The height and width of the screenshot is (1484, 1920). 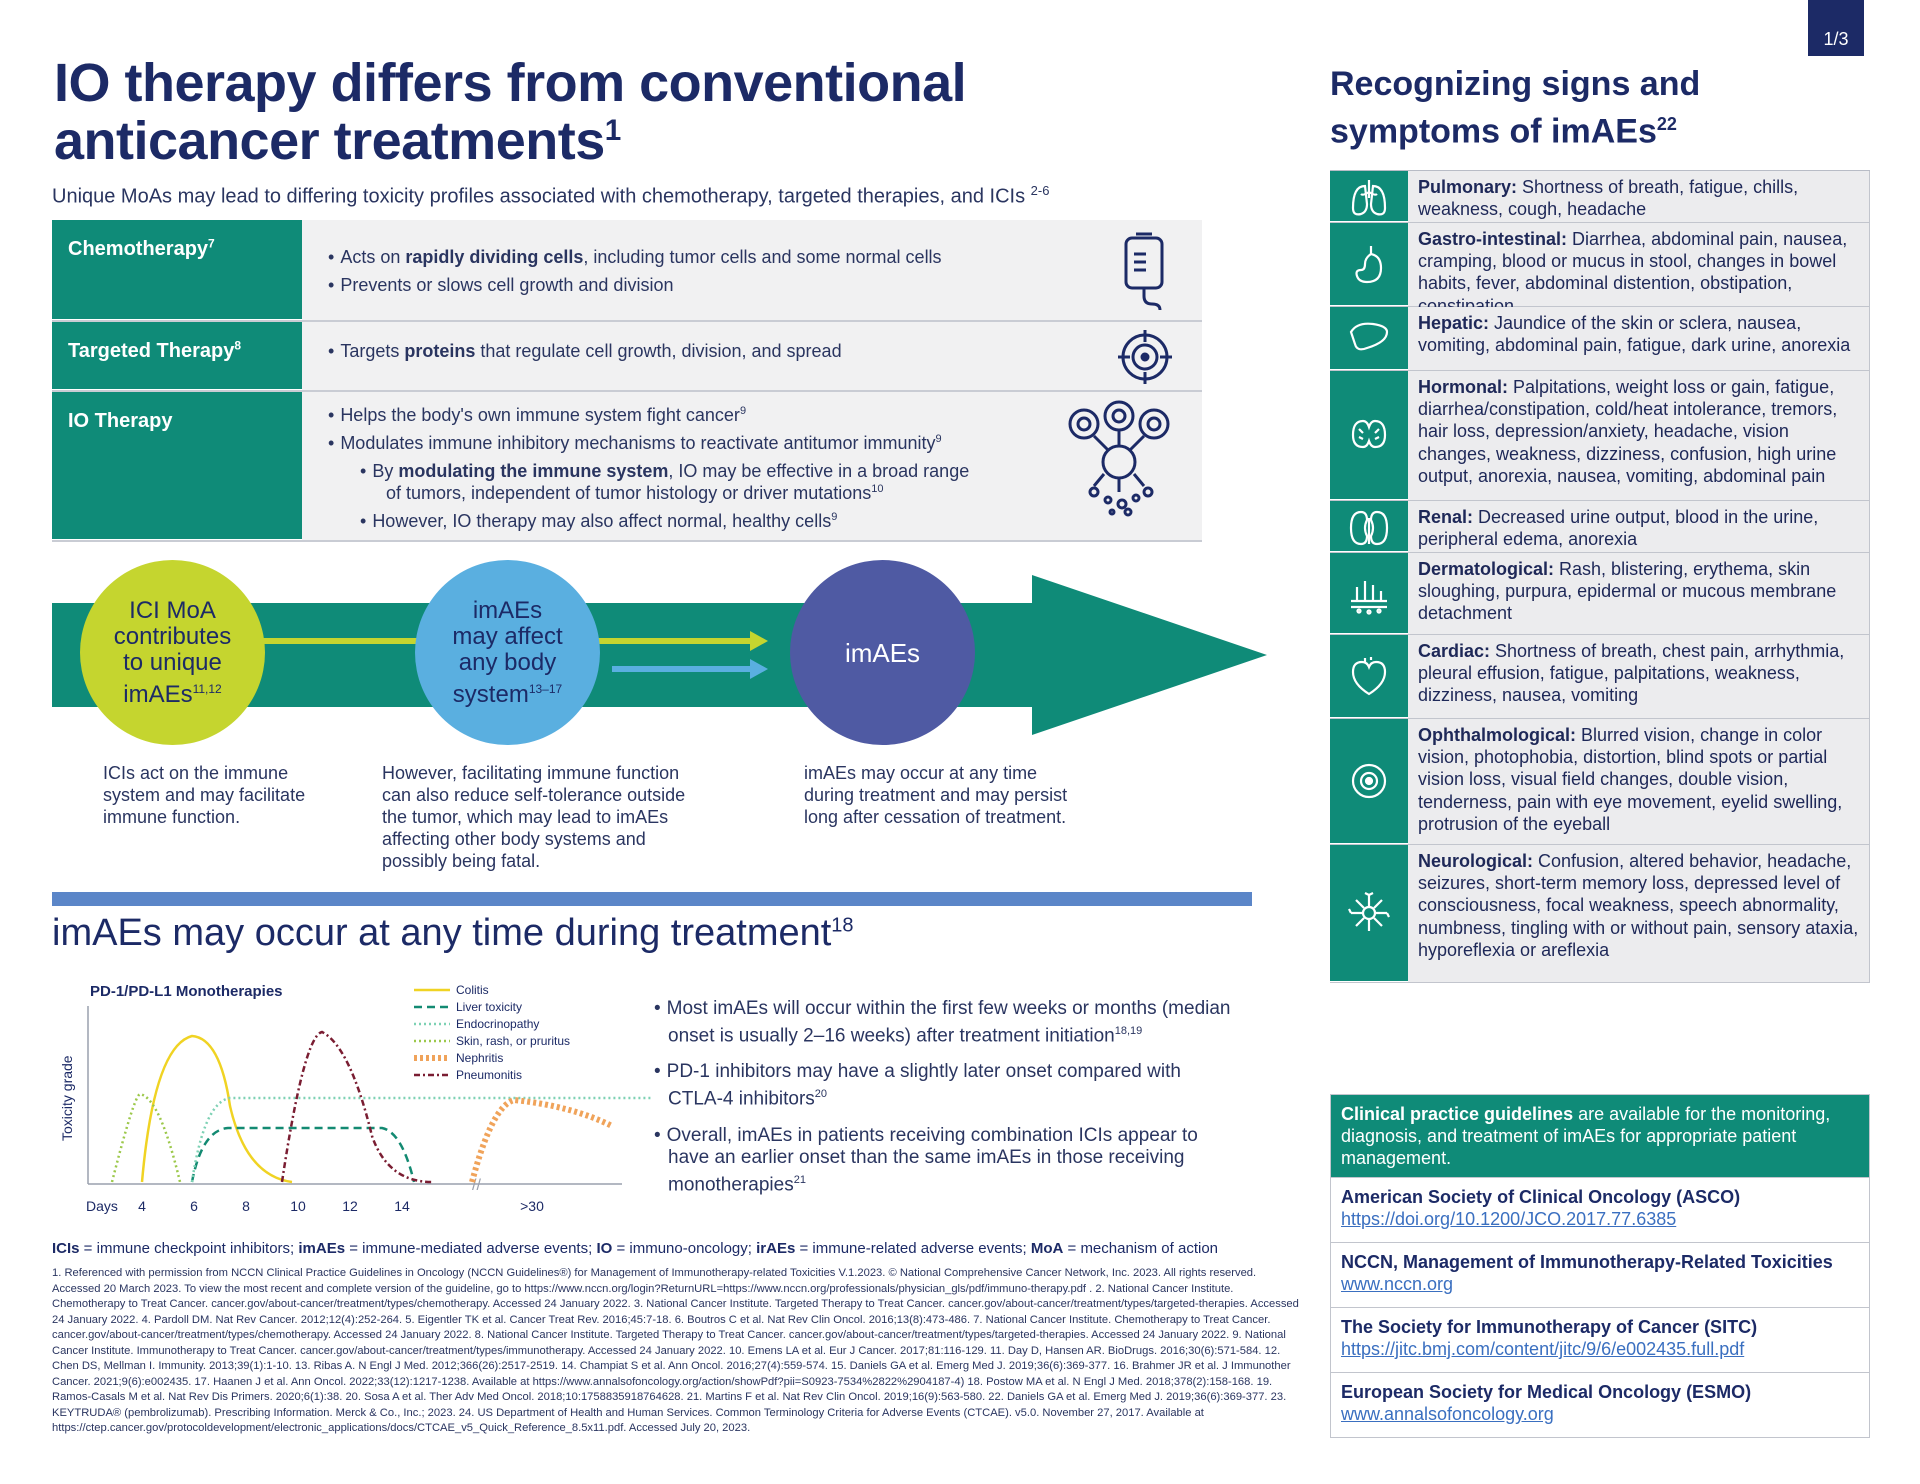 I want to click on guideline-esmo-link: www.annalsofoncology.org, so click(x=1447, y=1414).